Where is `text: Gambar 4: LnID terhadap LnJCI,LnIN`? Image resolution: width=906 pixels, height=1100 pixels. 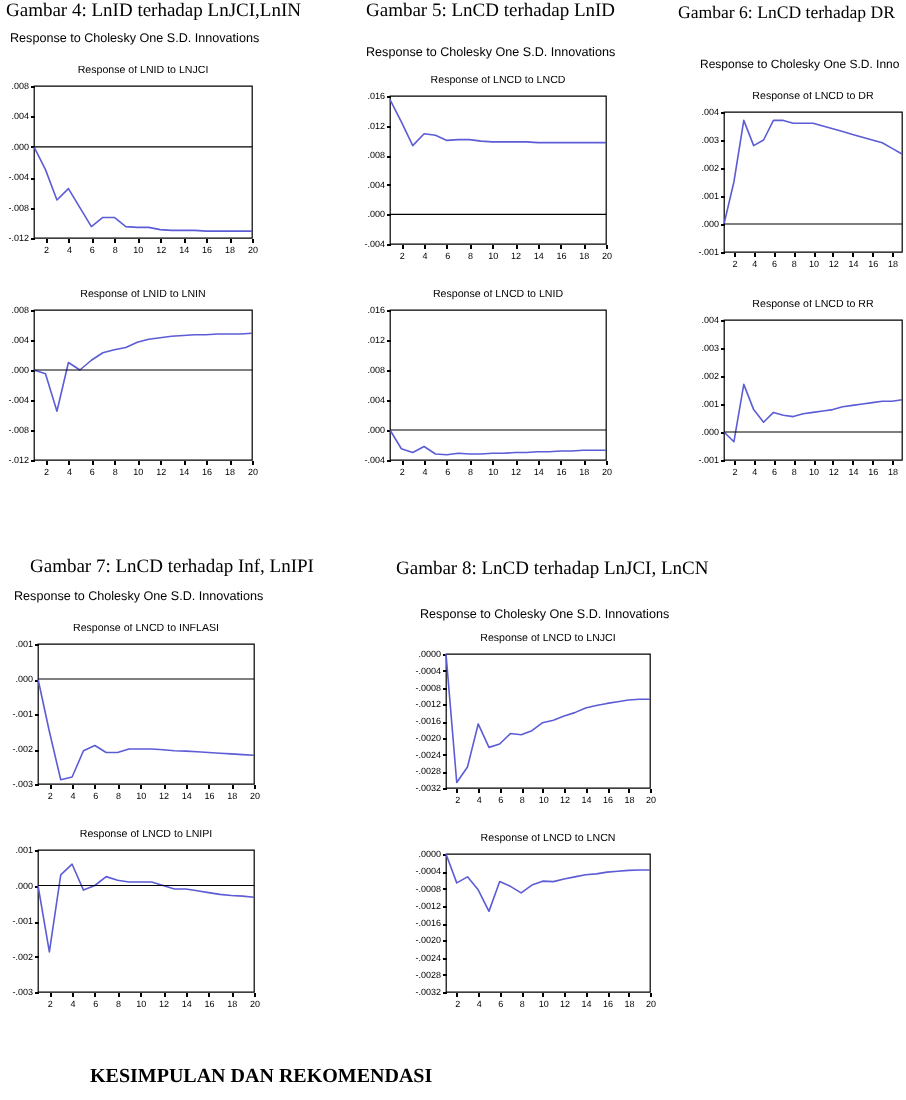
text: Gambar 4: LnID terhadap LnJCI,LnIN is located at coordinates (153, 12).